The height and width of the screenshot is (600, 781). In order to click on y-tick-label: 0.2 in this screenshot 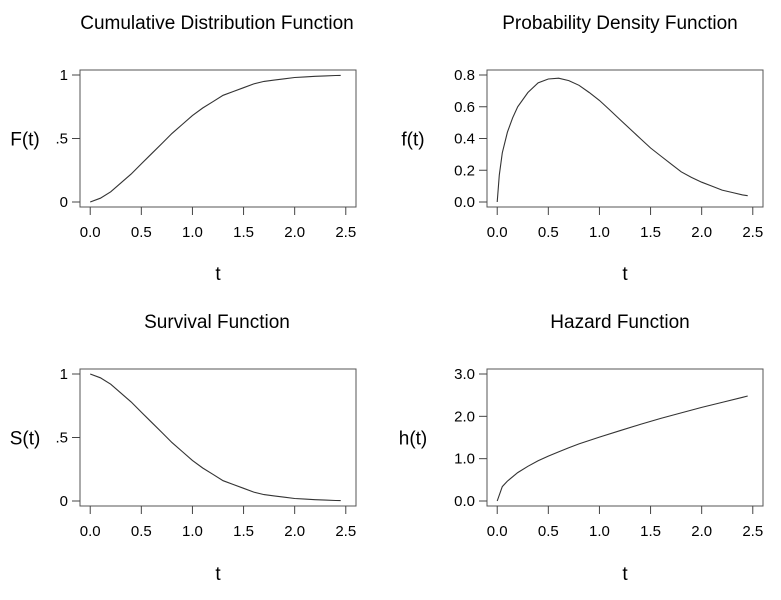, I will do `click(464, 170)`.